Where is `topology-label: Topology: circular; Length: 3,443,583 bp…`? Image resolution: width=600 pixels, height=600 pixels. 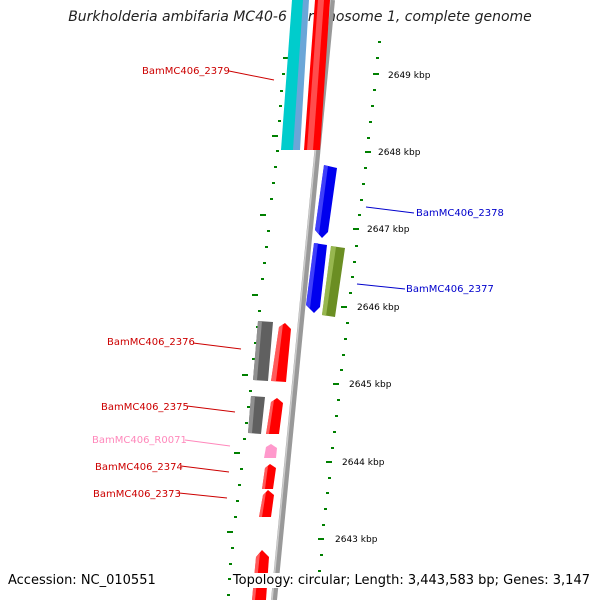
topology-label: Topology: circular; Length: 3,443,583 bp… is located at coordinates (410, 580).